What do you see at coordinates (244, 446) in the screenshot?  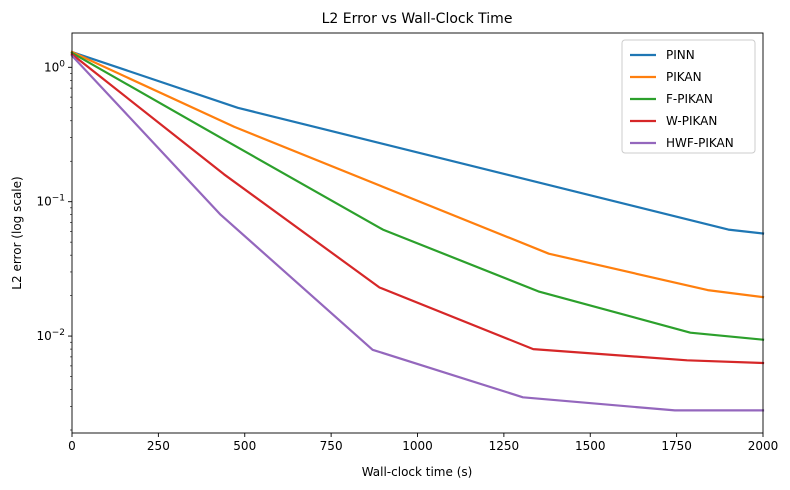 I see `x-tick-label: 500` at bounding box center [244, 446].